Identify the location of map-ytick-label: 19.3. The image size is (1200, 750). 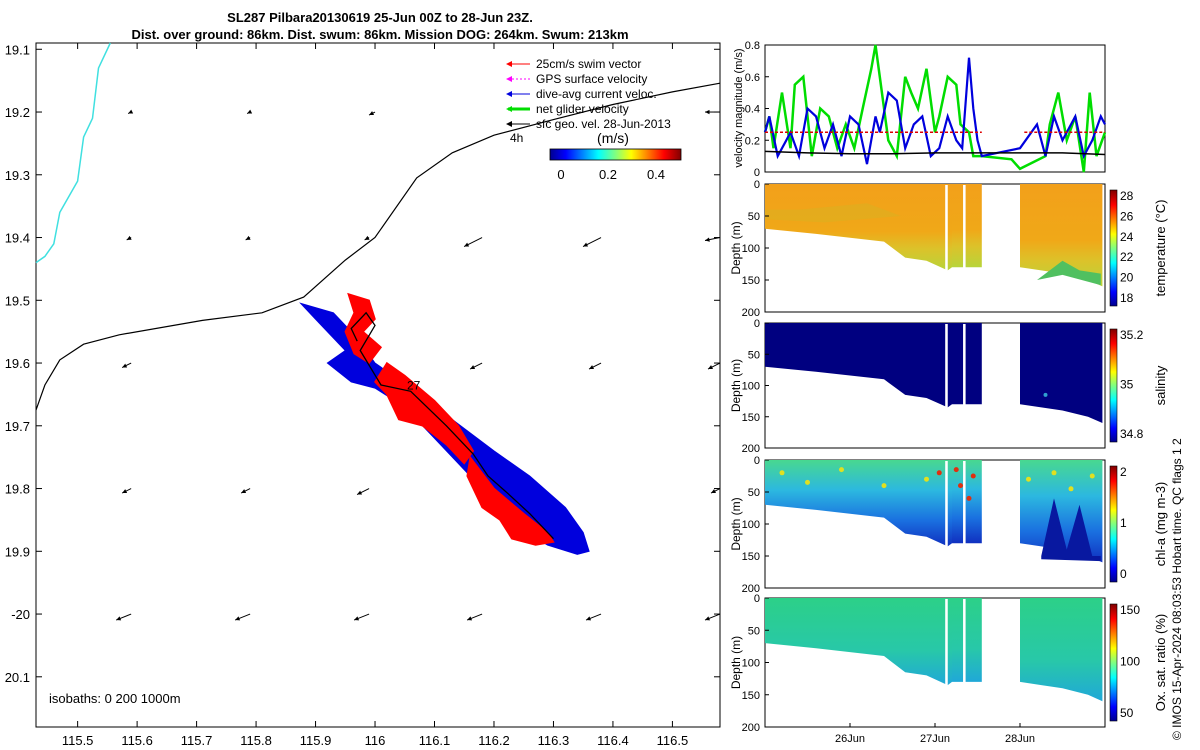
(17, 175).